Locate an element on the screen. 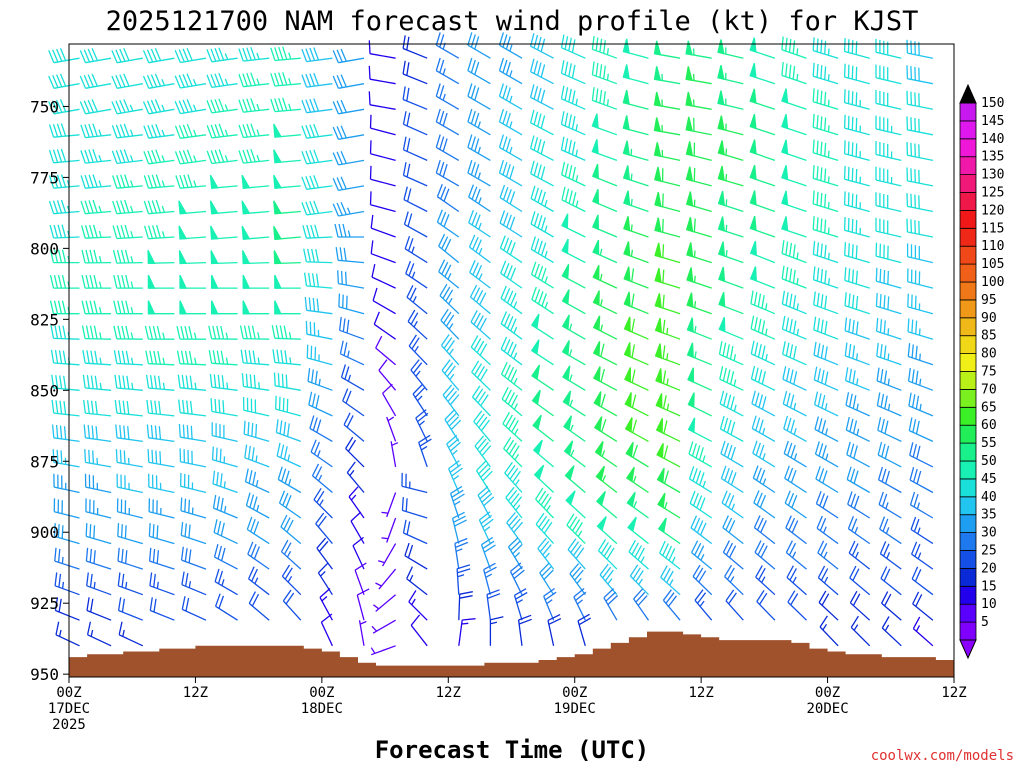 Image resolution: width=1024 pixels, height=768 pixels. colorbar-label: 125 is located at coordinates (992, 193).